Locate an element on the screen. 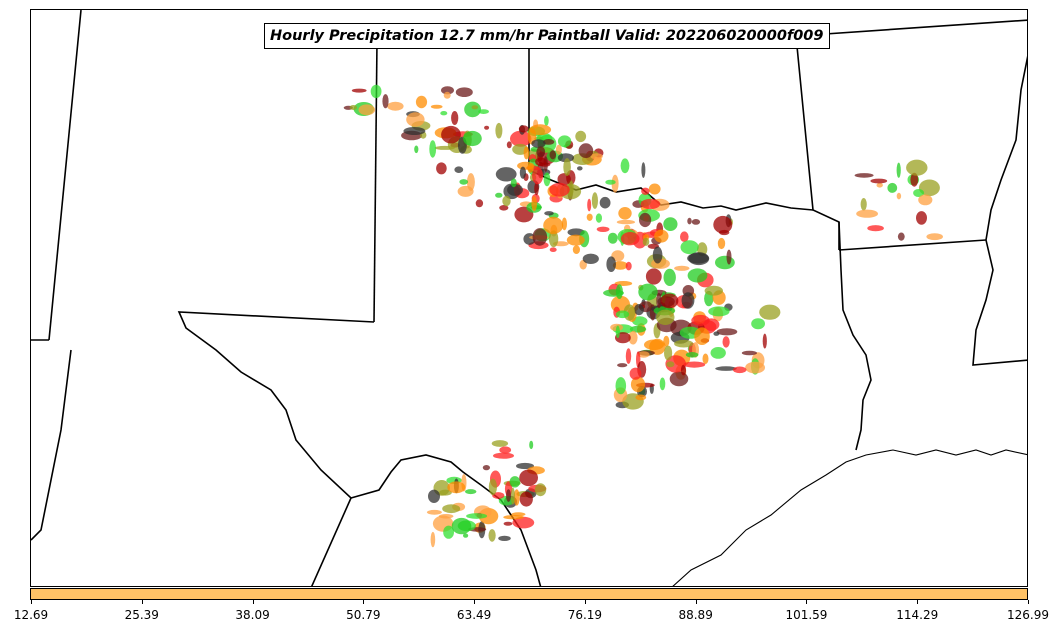 This screenshot has width=1062, height=633. colorbar-tick-label: 88.89 is located at coordinates (695, 615).